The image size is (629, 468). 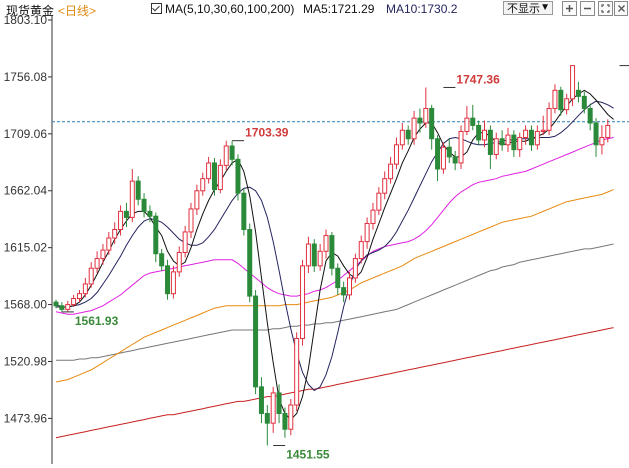 What do you see at coordinates (156, 8) in the screenshot?
I see `checkbox-icon` at bounding box center [156, 8].